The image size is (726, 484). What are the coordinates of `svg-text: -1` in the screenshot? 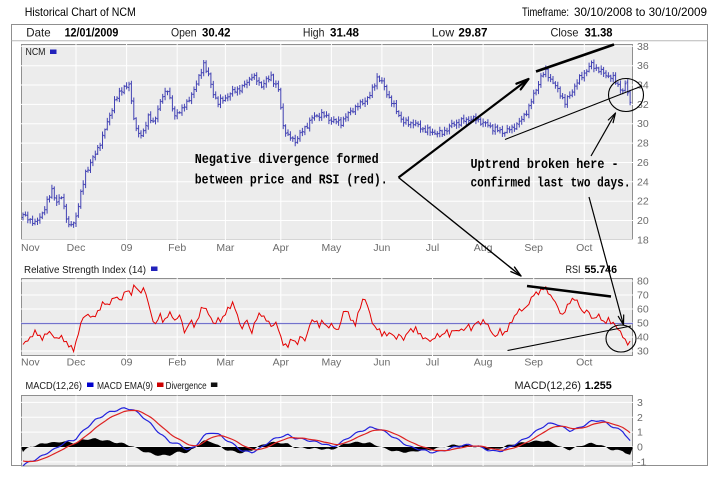 It's located at (641, 462).